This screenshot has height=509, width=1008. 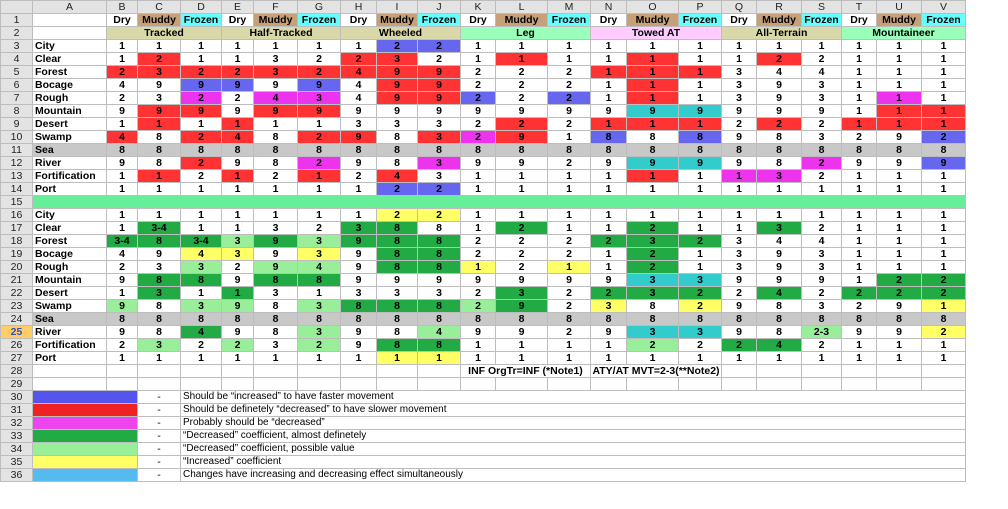 I want to click on cell: Dry, so click(x=358, y=20).